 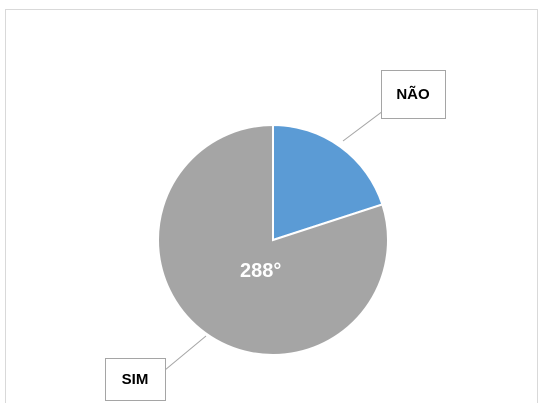 I want to click on category-label: NÃO, so click(x=413, y=94).